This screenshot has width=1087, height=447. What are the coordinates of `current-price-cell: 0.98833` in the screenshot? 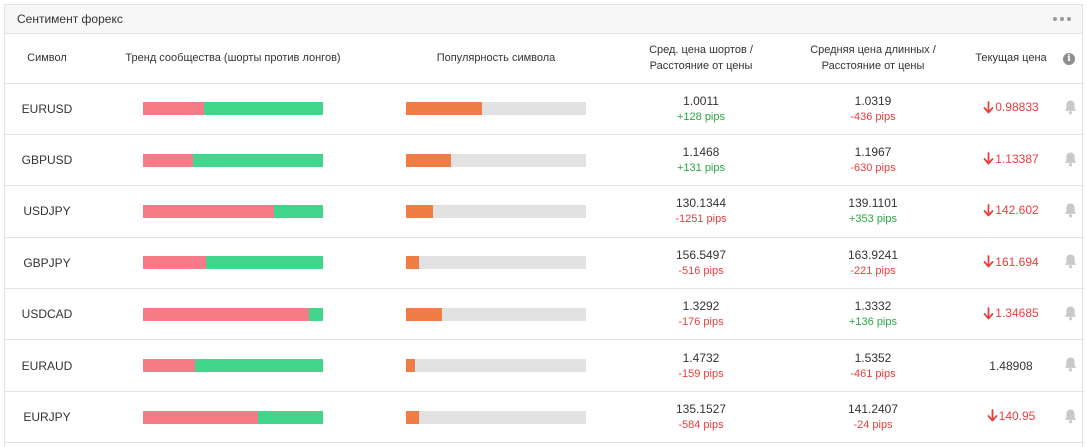 It's located at (1011, 109).